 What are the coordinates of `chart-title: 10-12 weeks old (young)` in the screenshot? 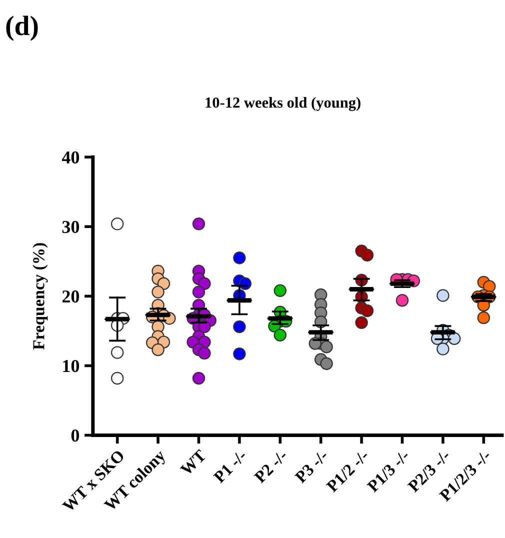 It's located at (283, 104).